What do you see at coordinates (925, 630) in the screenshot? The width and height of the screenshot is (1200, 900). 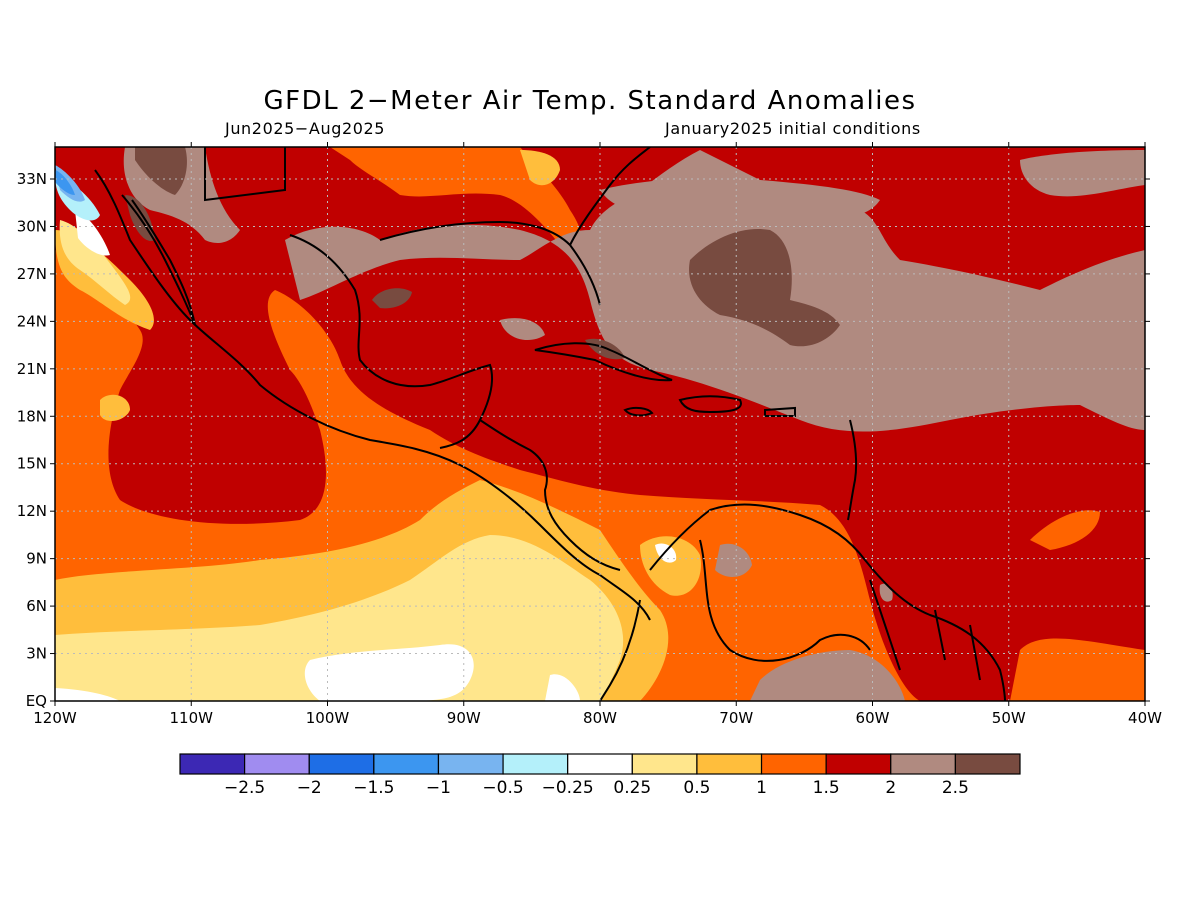 I see `guiana-borders` at bounding box center [925, 630].